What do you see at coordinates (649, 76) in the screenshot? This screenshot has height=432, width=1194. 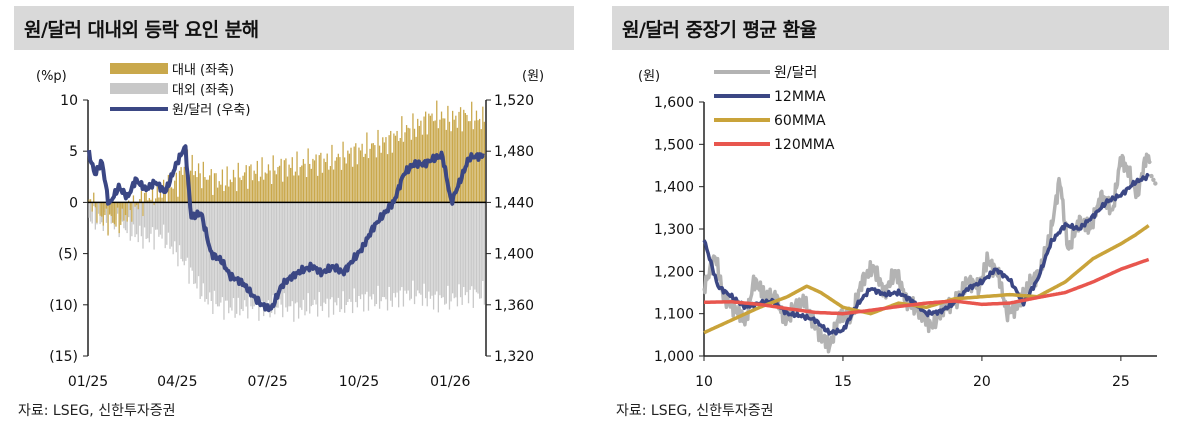 I see `y-axis-unit: (원)` at bounding box center [649, 76].